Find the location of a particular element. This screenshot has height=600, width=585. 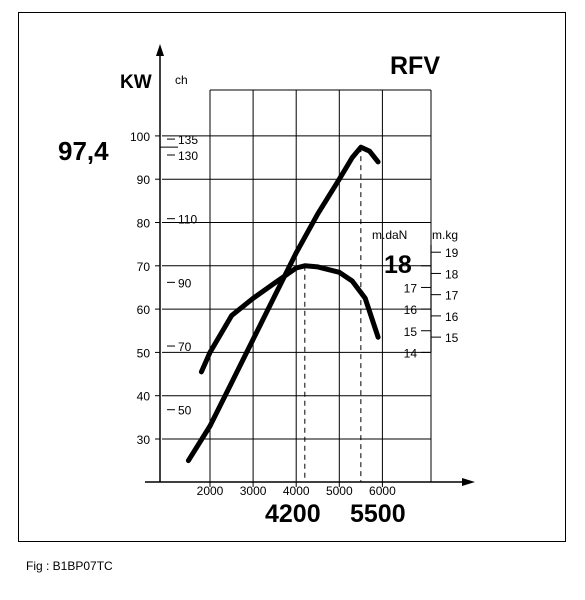

kw-tick-label: 100 is located at coordinates (140, 137).